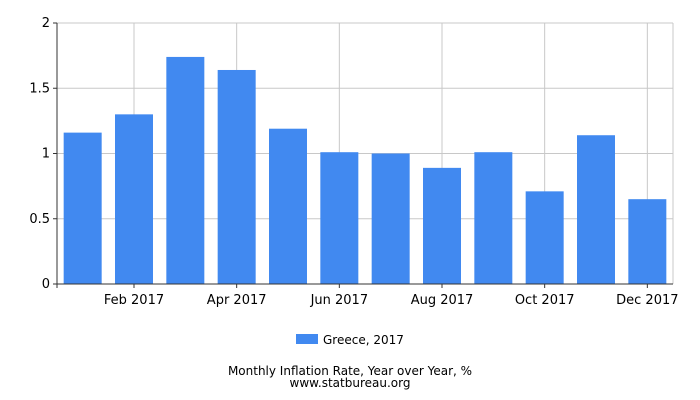 Image resolution: width=700 pixels, height=400 pixels. Describe the element at coordinates (442, 300) in the screenshot. I see `x-tick-label: Aug 2017` at that location.